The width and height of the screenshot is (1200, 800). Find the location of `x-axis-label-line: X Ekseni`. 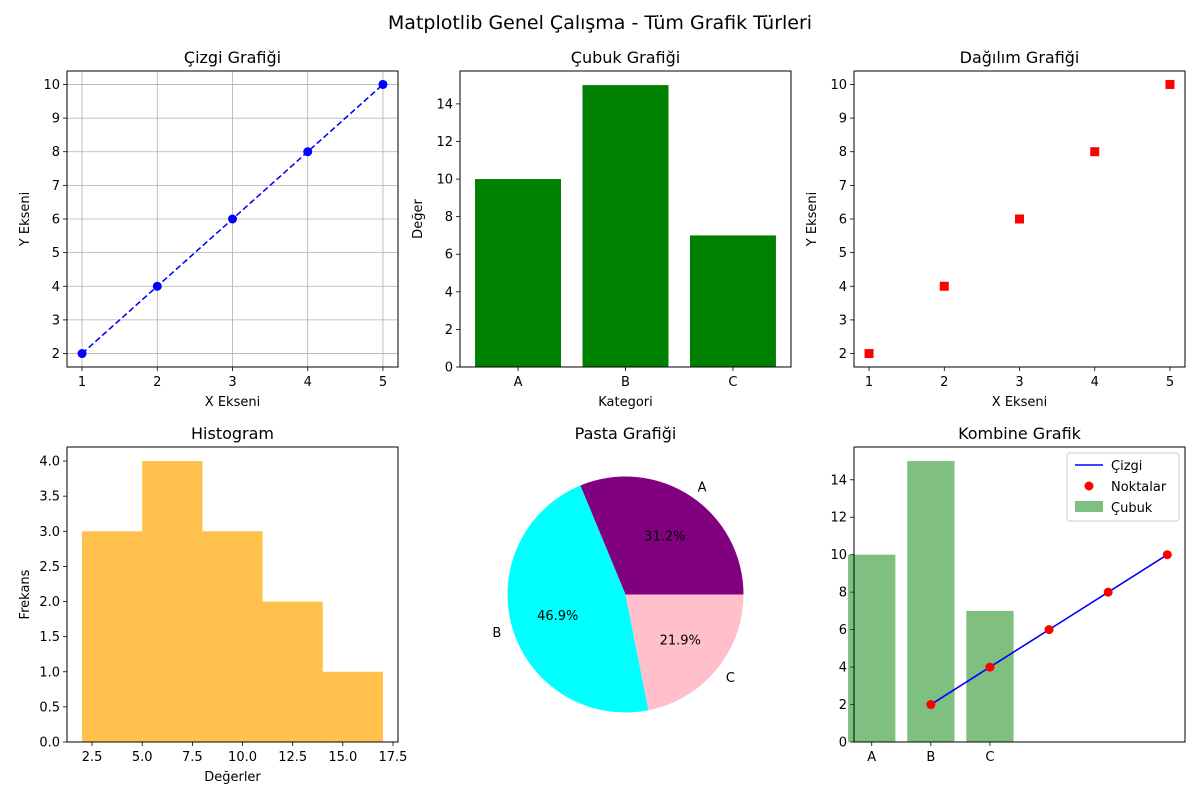

x-axis-label-line: X Ekseni is located at coordinates (232, 402).